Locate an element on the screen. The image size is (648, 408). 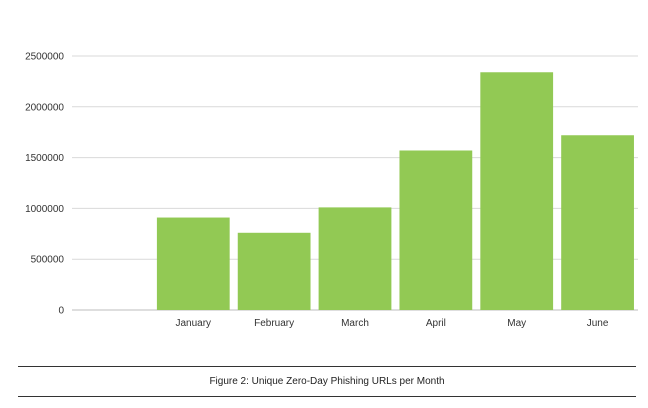
bar-january is located at coordinates (193, 263).